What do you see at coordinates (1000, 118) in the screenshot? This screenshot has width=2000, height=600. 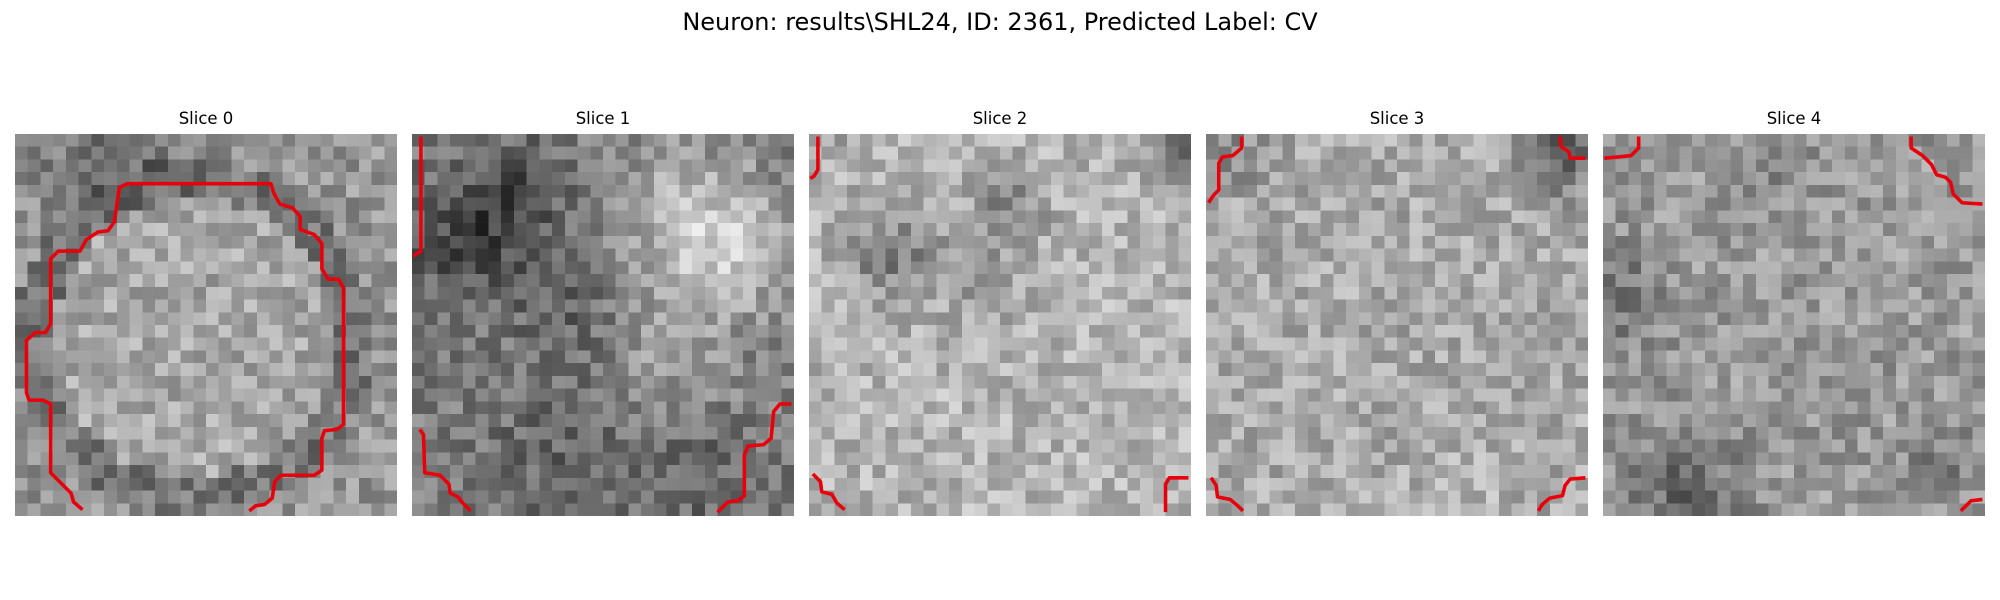 I see `slice-title: Slice 2` at bounding box center [1000, 118].